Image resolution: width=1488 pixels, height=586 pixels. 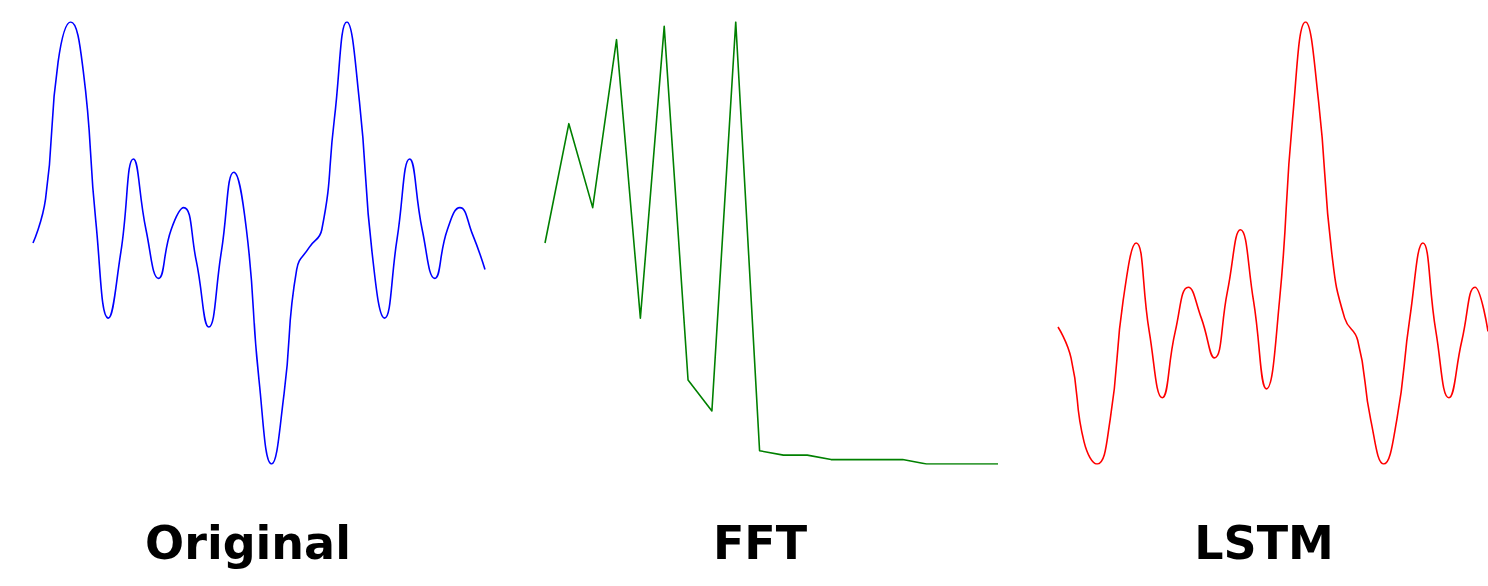 What do you see at coordinates (248, 543) in the screenshot?
I see `text: Original` at bounding box center [248, 543].